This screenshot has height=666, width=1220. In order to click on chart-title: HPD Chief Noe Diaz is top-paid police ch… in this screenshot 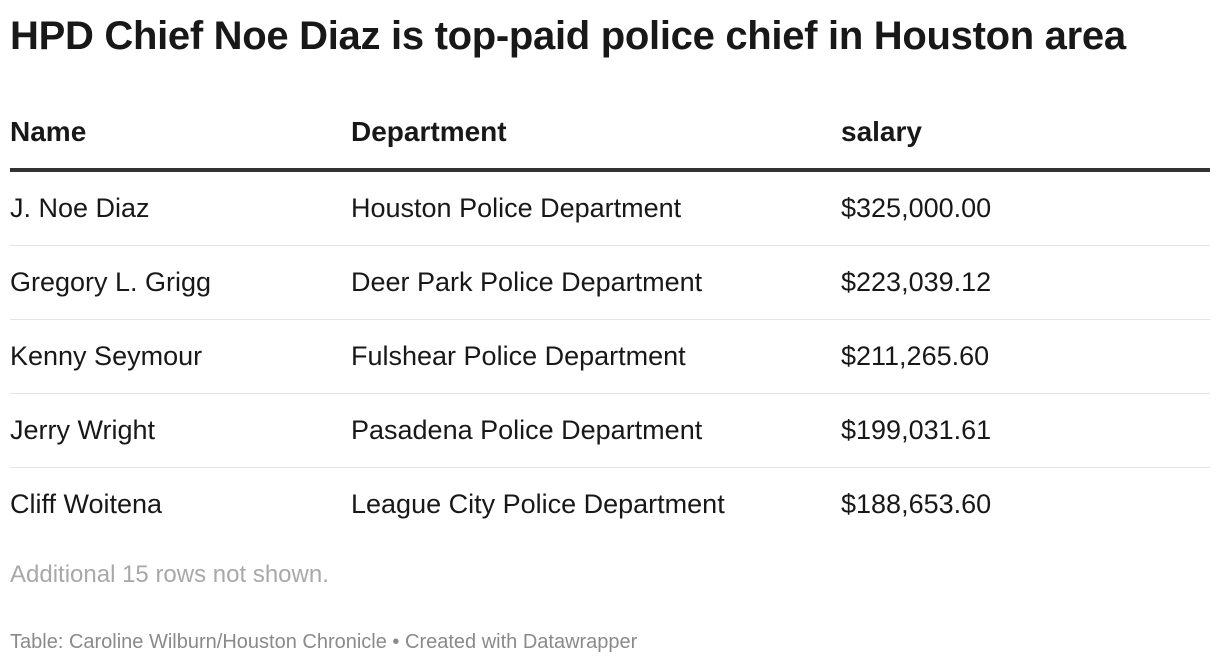, I will do `click(568, 36)`.